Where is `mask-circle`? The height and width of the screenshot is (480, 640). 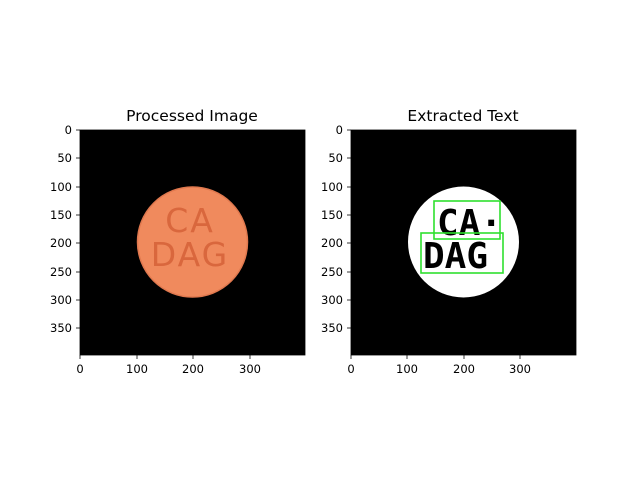 mask-circle is located at coordinates (463, 242).